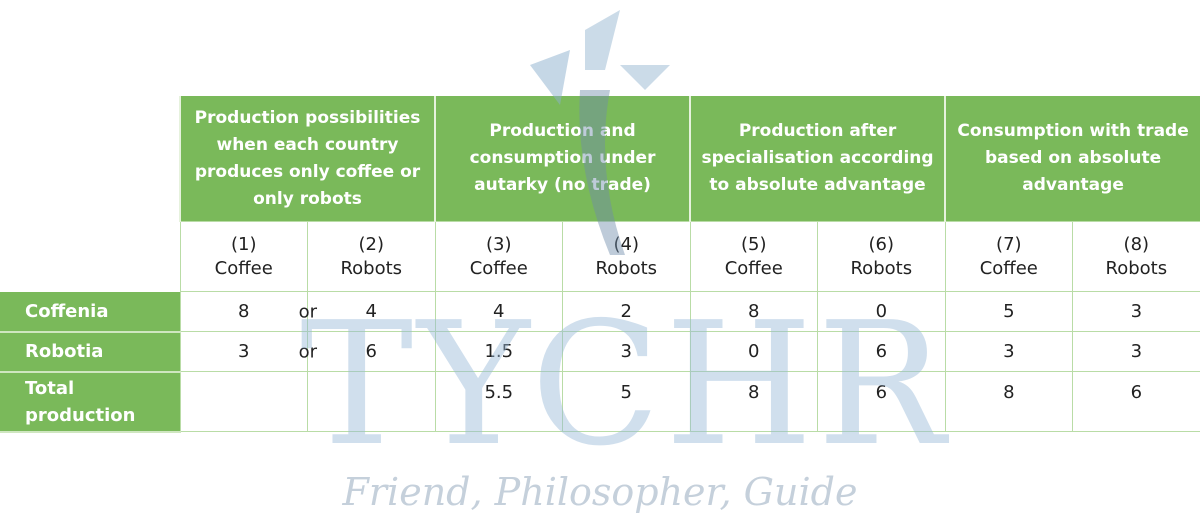  What do you see at coordinates (1136, 244) in the screenshot?
I see `column-number: (8)` at bounding box center [1136, 244].